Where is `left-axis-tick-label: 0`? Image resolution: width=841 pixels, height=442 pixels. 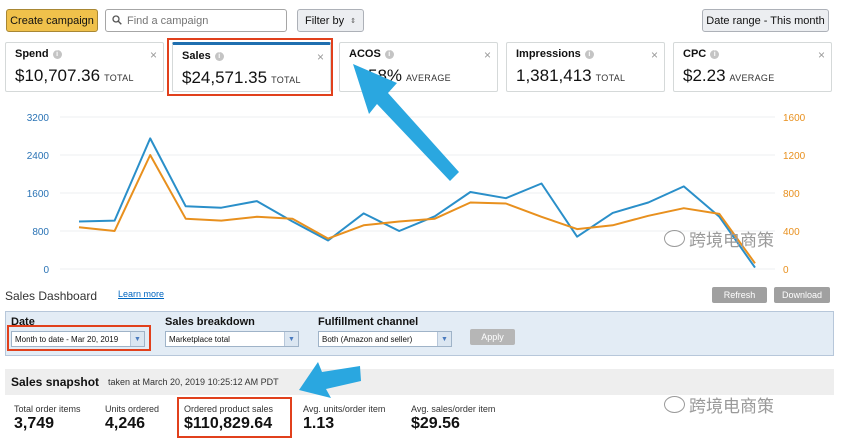 left-axis-tick-label: 0 is located at coordinates (46, 270).